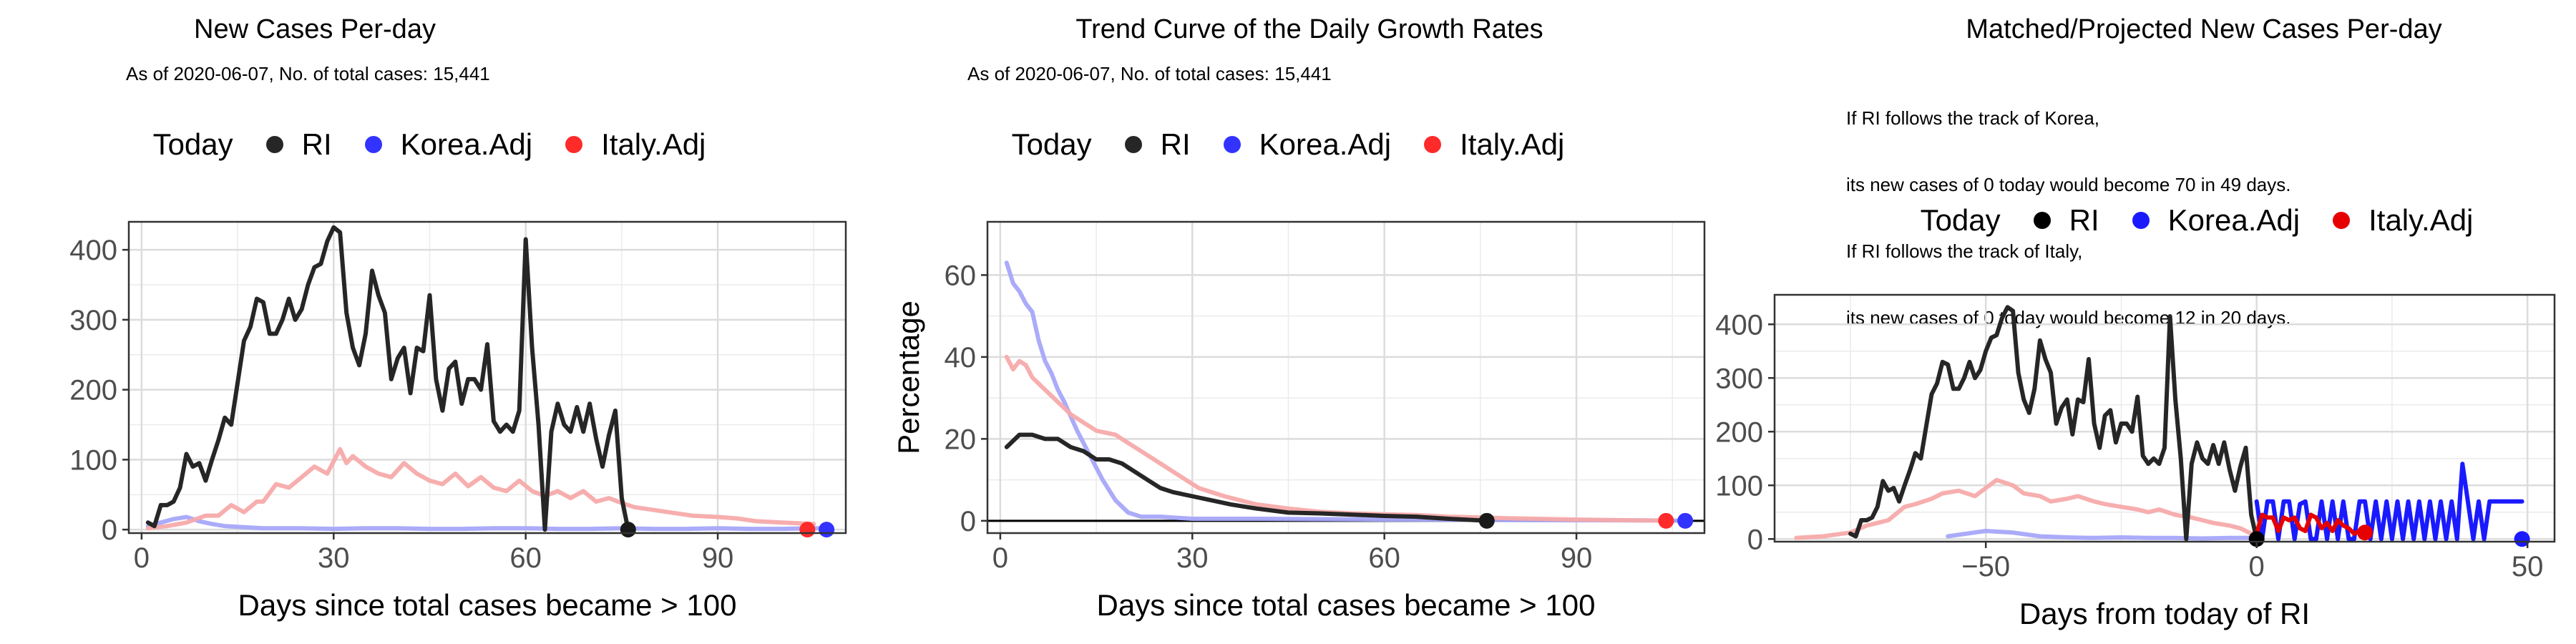  I want to click on x-tick-label: 50, so click(2528, 566).